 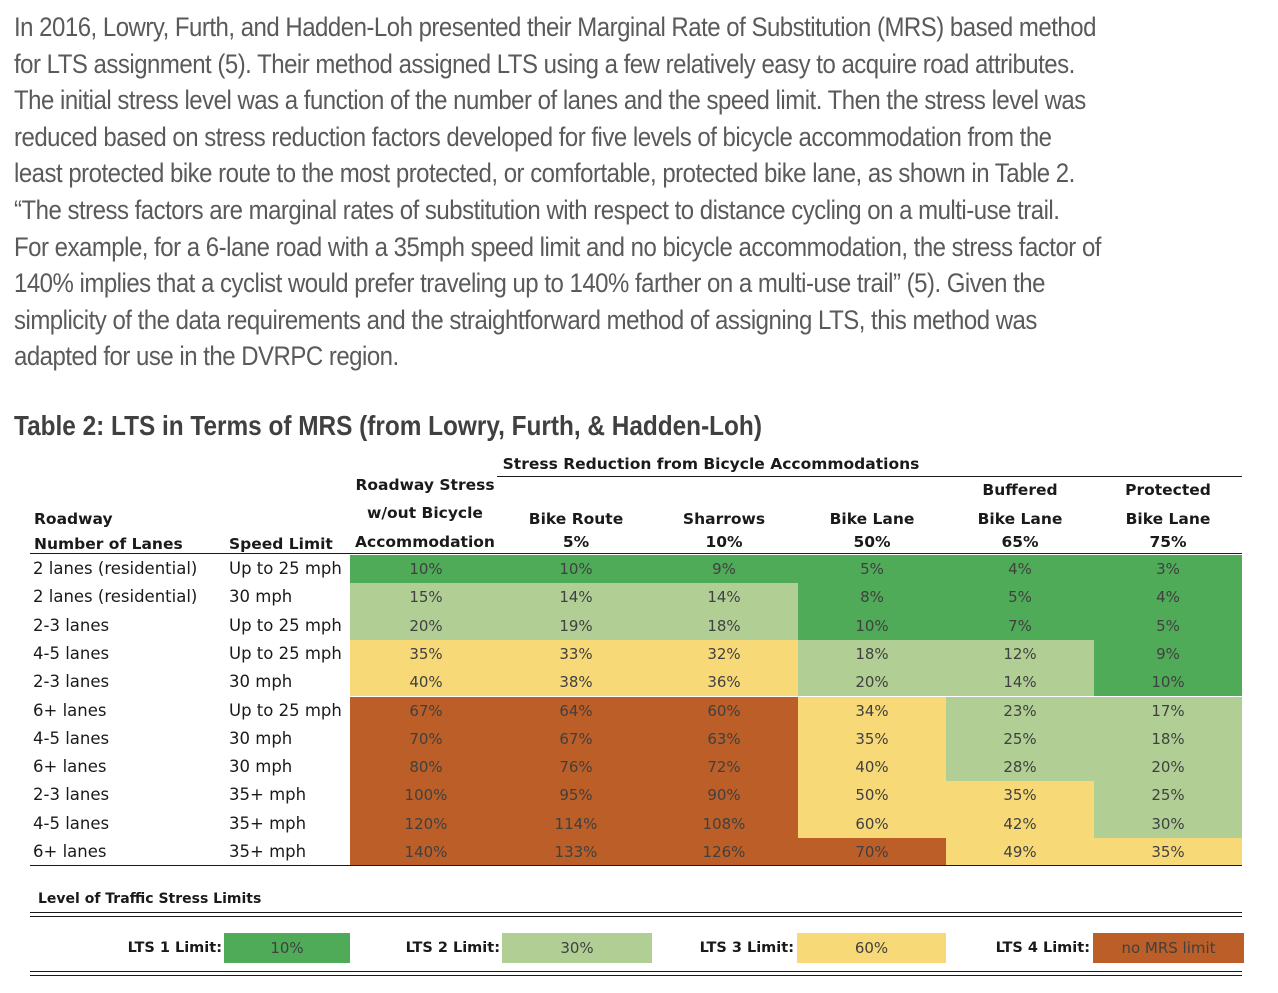 What do you see at coordinates (426, 597) in the screenshot?
I see `table-cell: 15%` at bounding box center [426, 597].